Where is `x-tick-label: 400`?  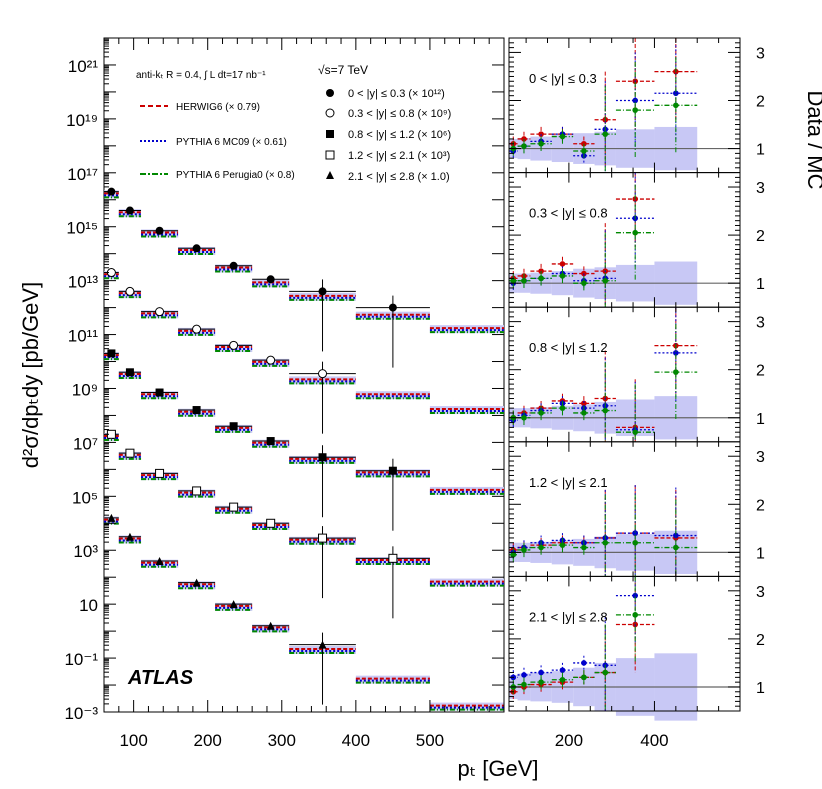 x-tick-label: 400 is located at coordinates (356, 740).